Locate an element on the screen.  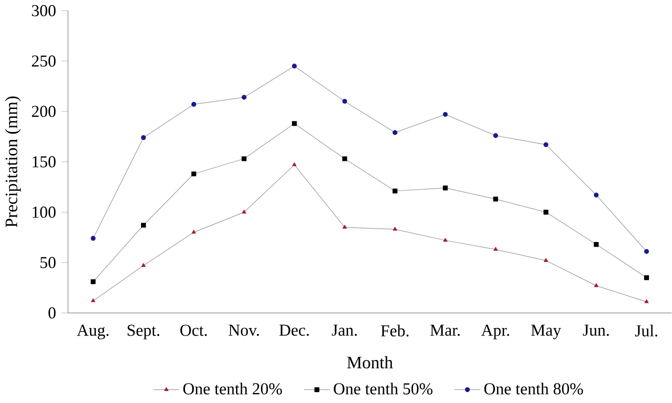
legend-label: One tenth 50% is located at coordinates (383, 388).